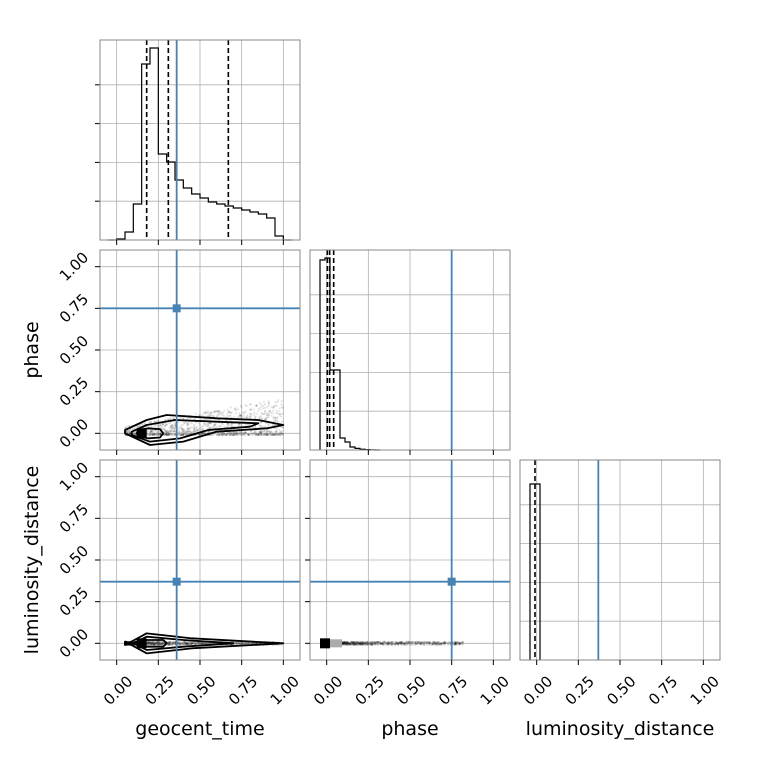  What do you see at coordinates (328, 690) in the screenshot?
I see `x-tick-label: 0.00` at bounding box center [328, 690].